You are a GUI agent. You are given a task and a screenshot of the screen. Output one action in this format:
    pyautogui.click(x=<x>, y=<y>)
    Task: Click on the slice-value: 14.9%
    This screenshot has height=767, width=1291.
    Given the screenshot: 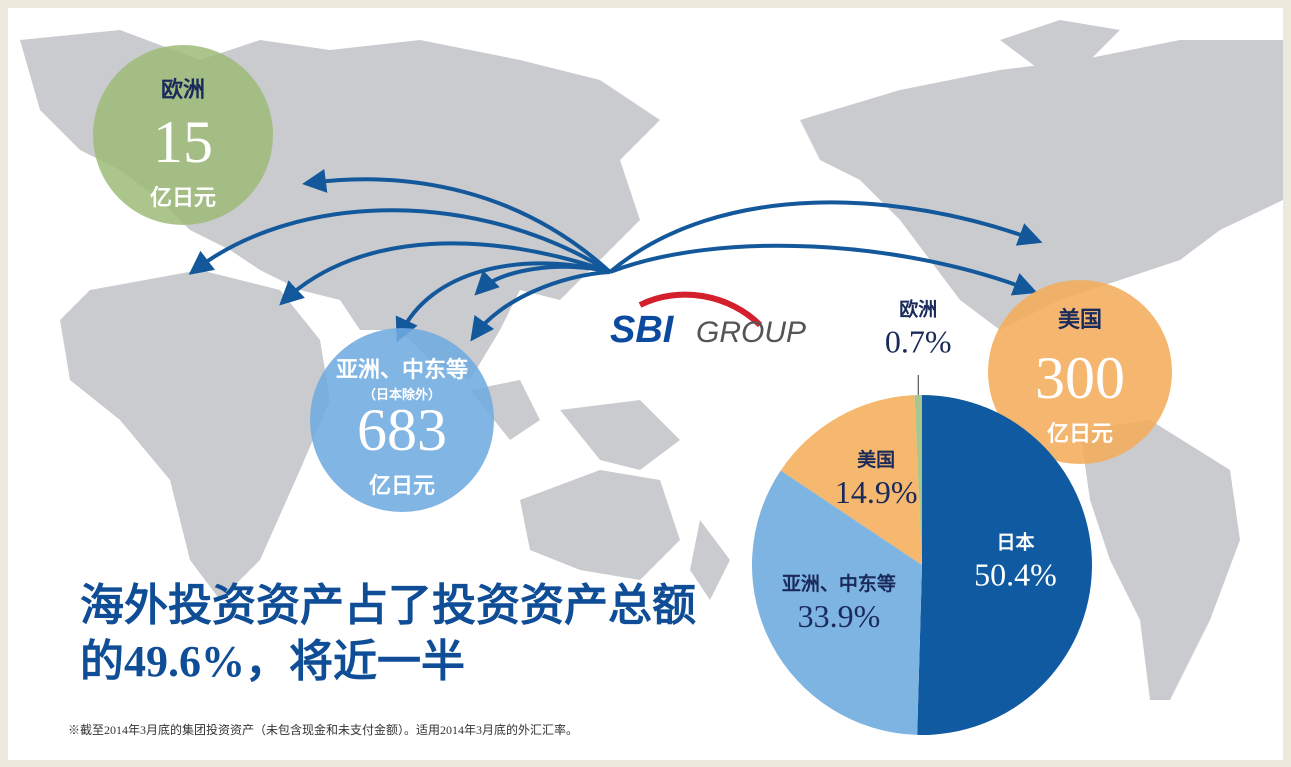 What is the action you would take?
    pyautogui.click(x=876, y=492)
    